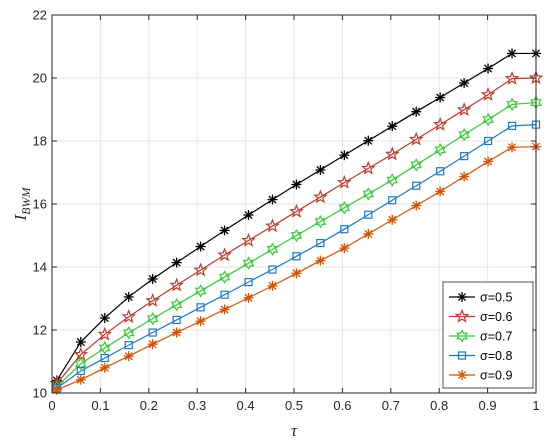  I want to click on legend-entry: σ=0.7, so click(480, 336).